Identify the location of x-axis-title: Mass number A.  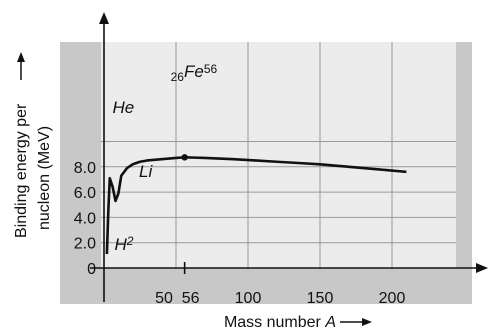
(280, 322).